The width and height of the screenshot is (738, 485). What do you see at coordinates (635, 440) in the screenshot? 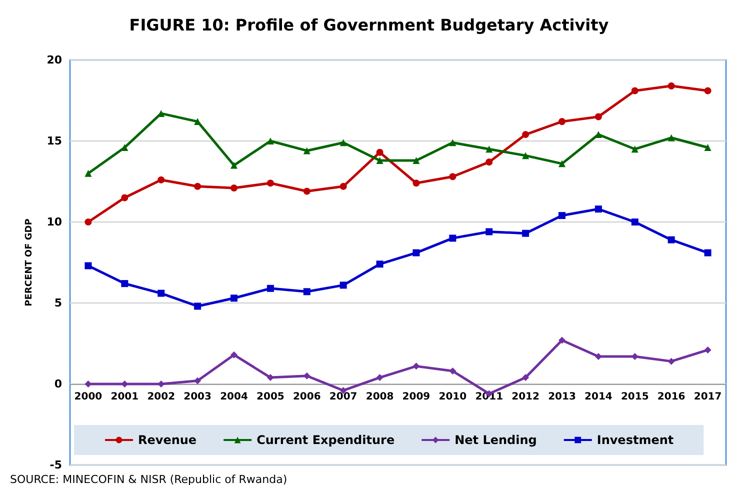
I see `legend-label: Investment` at bounding box center [635, 440].